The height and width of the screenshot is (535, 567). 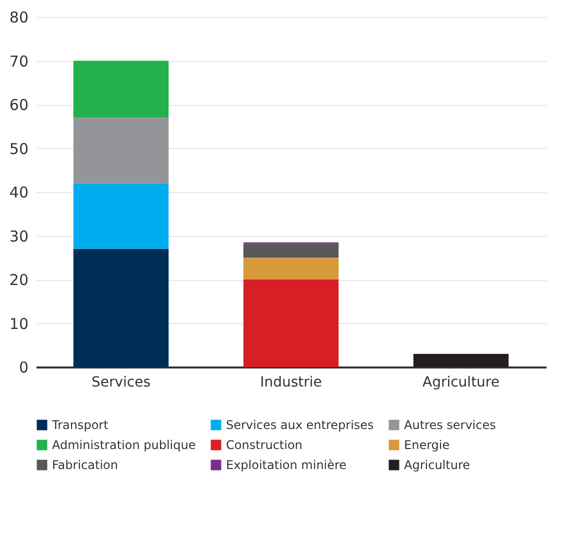 What do you see at coordinates (461, 382) in the screenshot?
I see `x-tick-label: Agriculture` at bounding box center [461, 382].